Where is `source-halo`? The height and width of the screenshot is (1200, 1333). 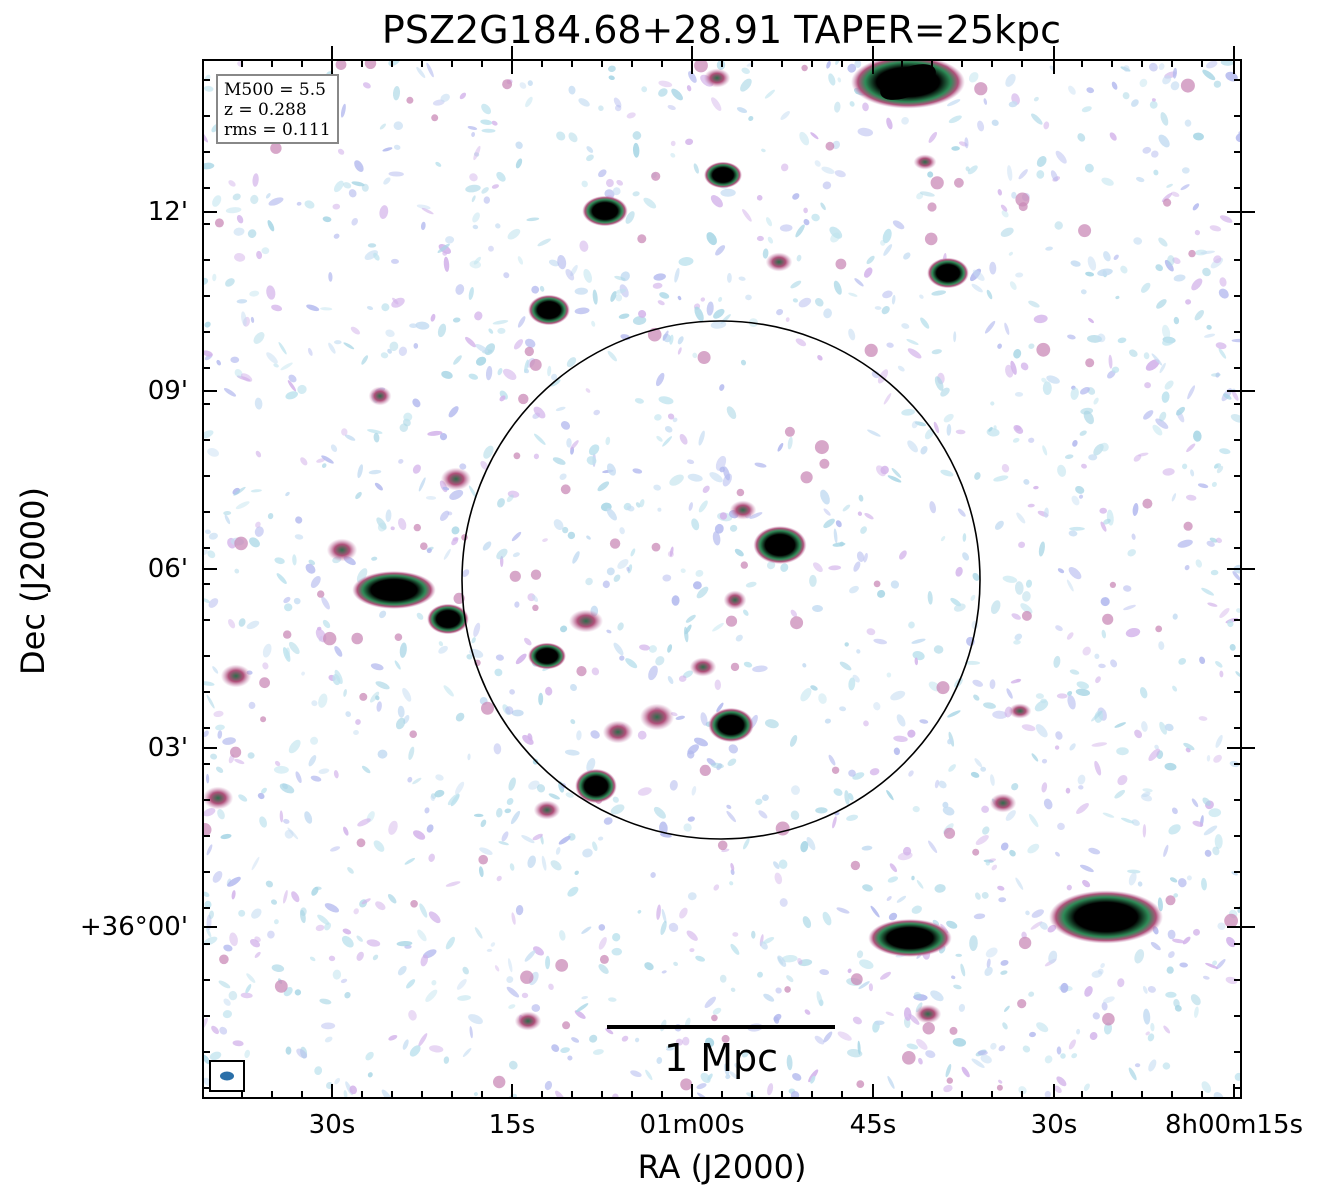 source-halo is located at coordinates (735, 600).